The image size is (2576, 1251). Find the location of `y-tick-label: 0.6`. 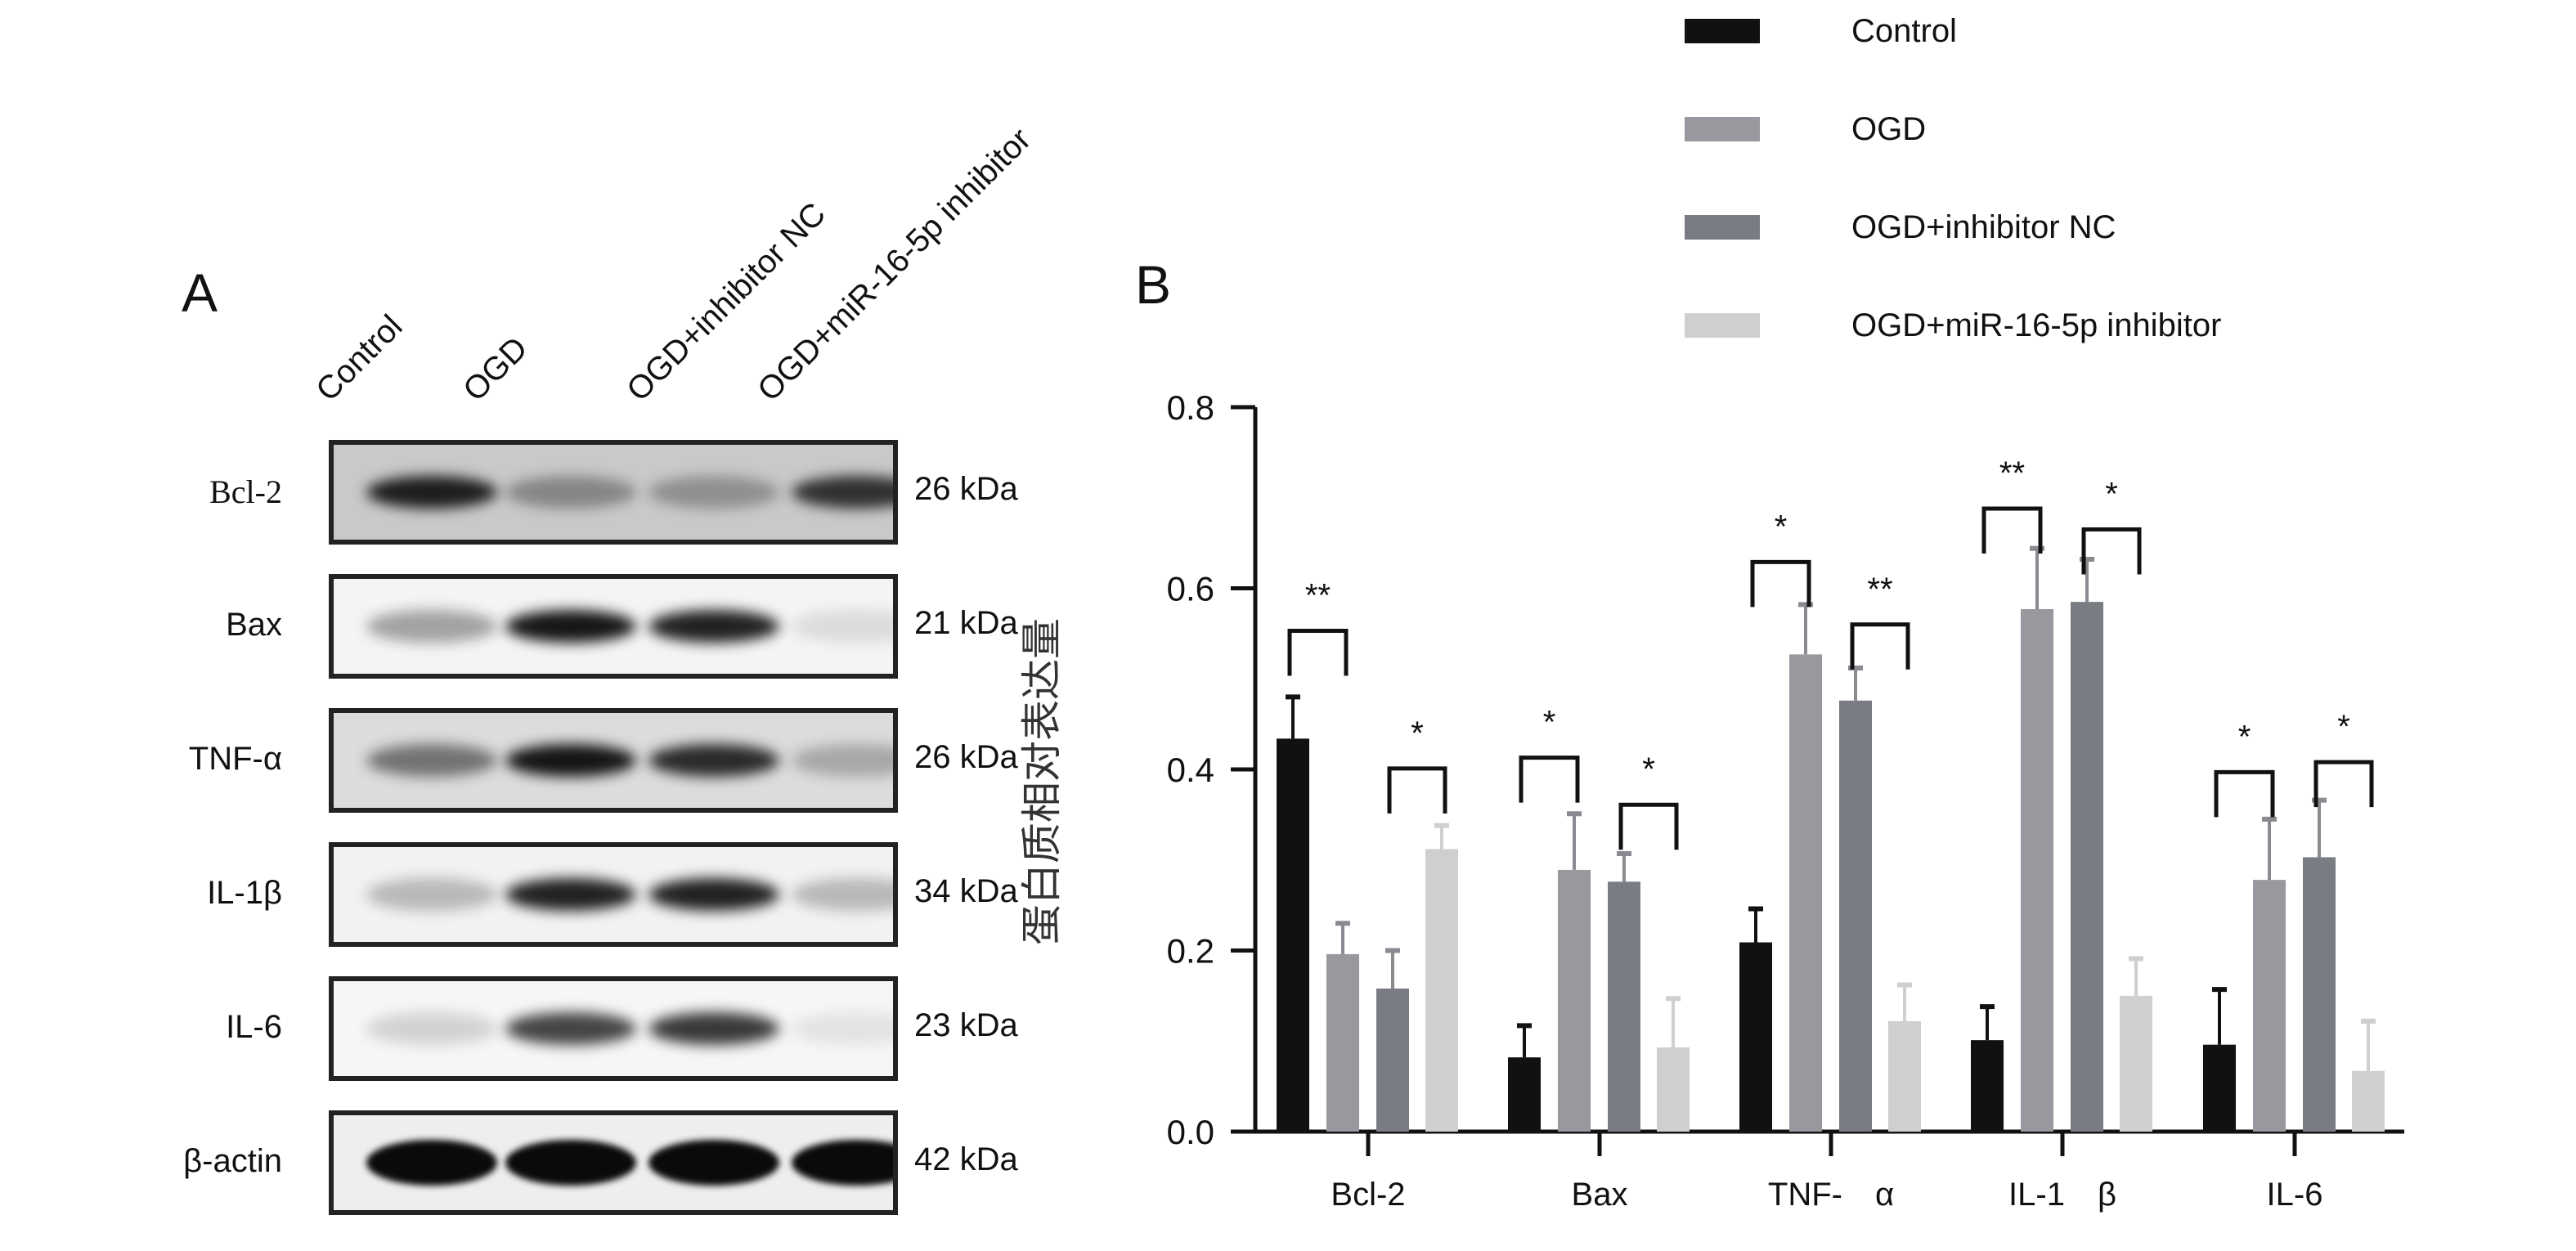

y-tick-label: 0.6 is located at coordinates (1190, 589).